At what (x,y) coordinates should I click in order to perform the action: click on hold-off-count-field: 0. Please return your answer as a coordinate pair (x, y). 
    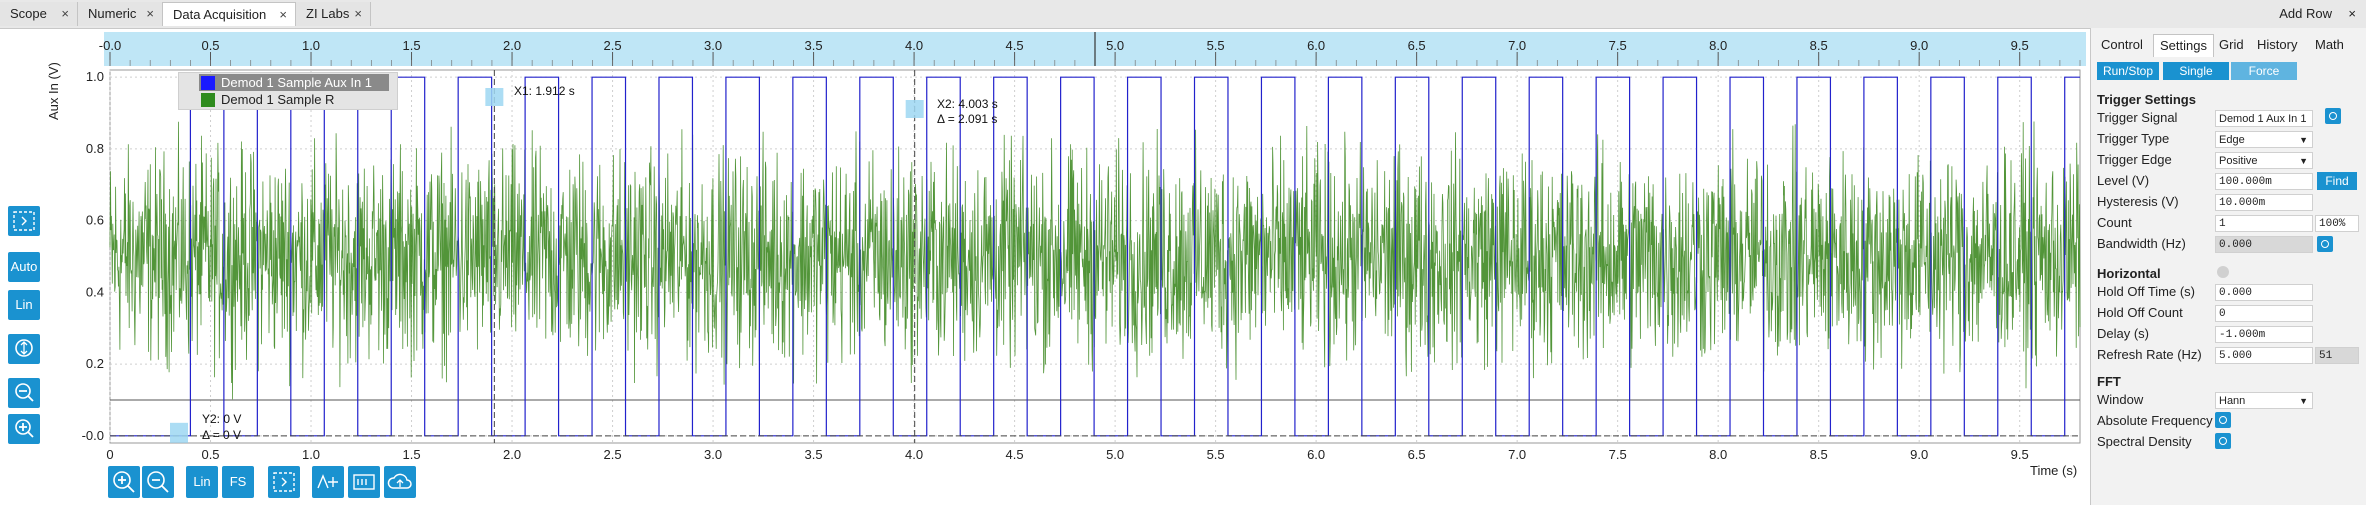
    Looking at the image, I should click on (2264, 313).